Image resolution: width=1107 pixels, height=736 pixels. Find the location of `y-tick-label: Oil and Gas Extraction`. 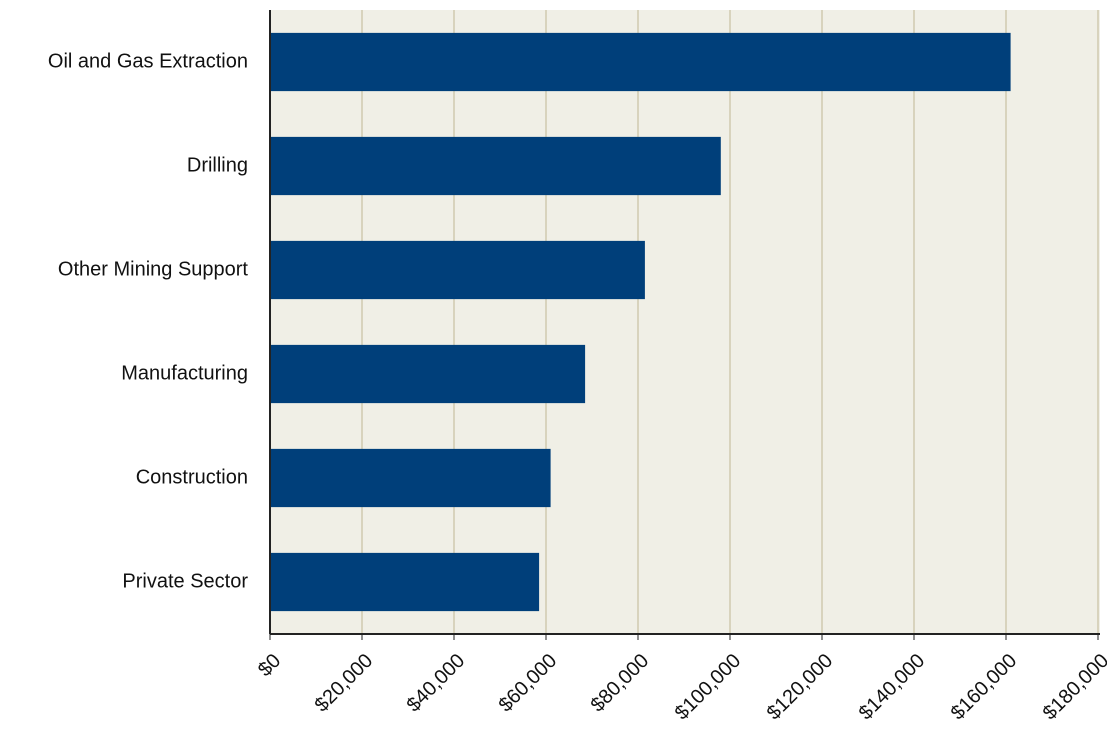

y-tick-label: Oil and Gas Extraction is located at coordinates (148, 61).